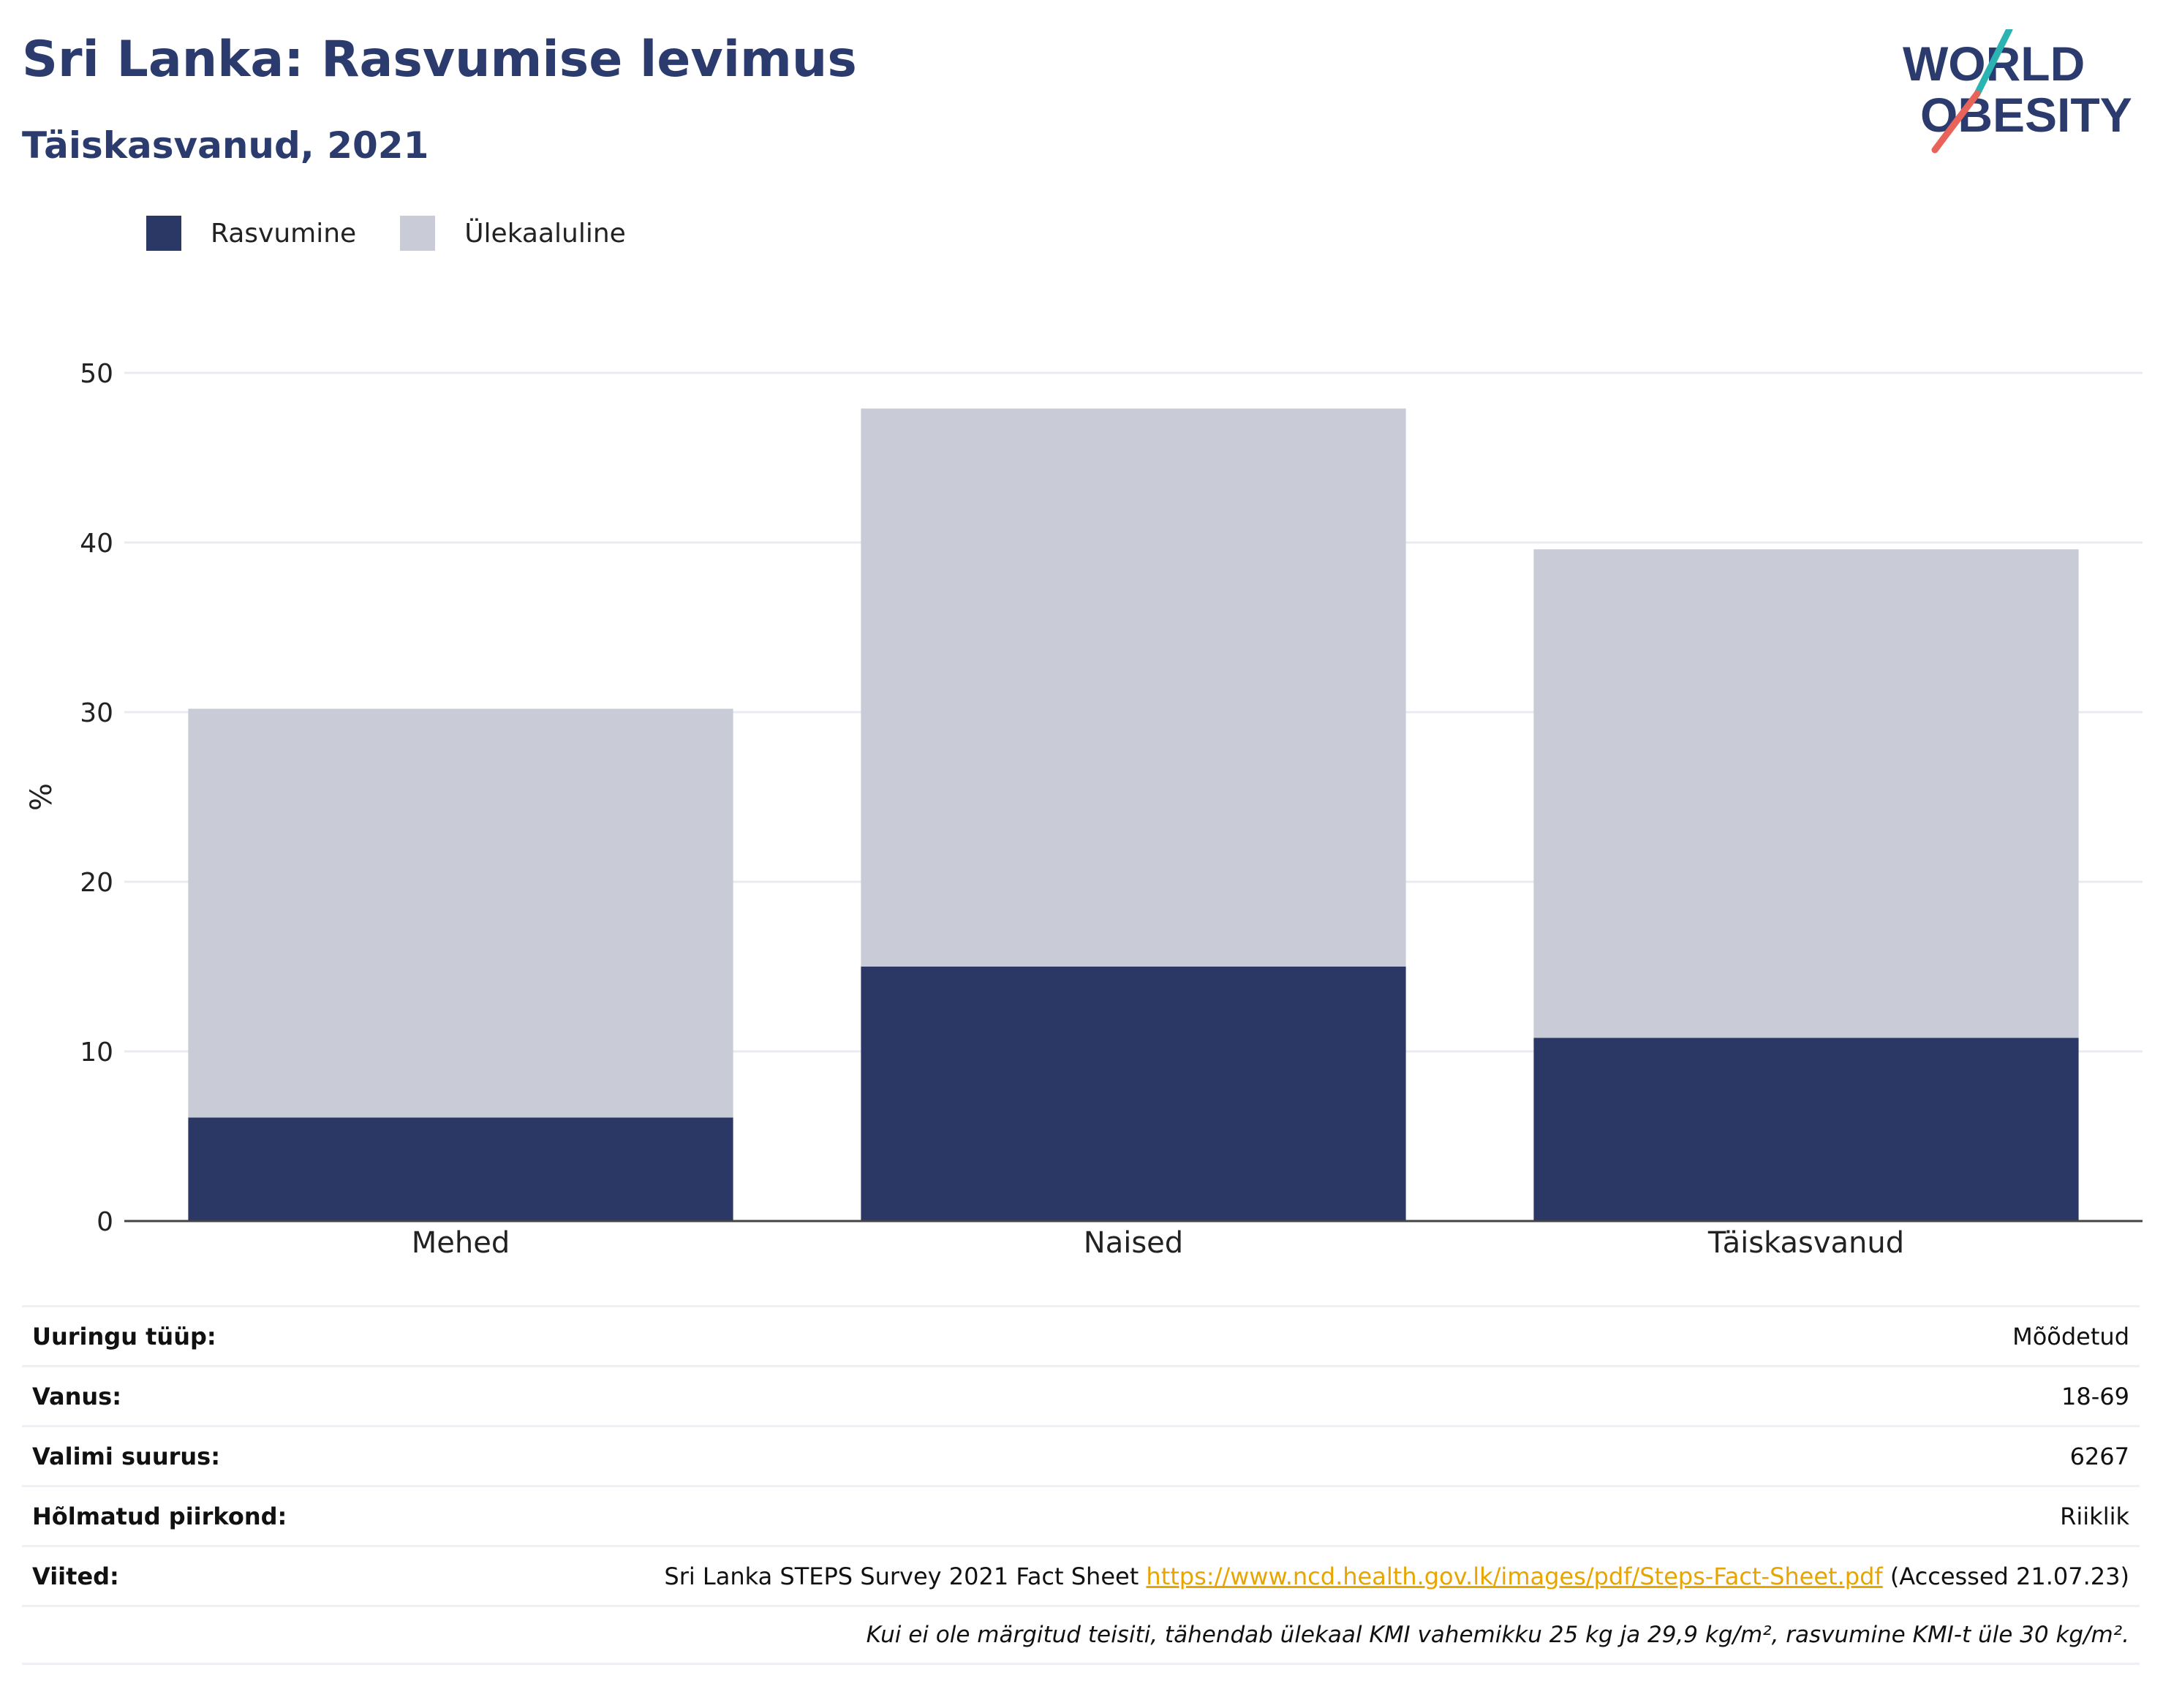 The width and height of the screenshot is (2163, 1708). I want to click on y-tick-label: 30, so click(97, 713).